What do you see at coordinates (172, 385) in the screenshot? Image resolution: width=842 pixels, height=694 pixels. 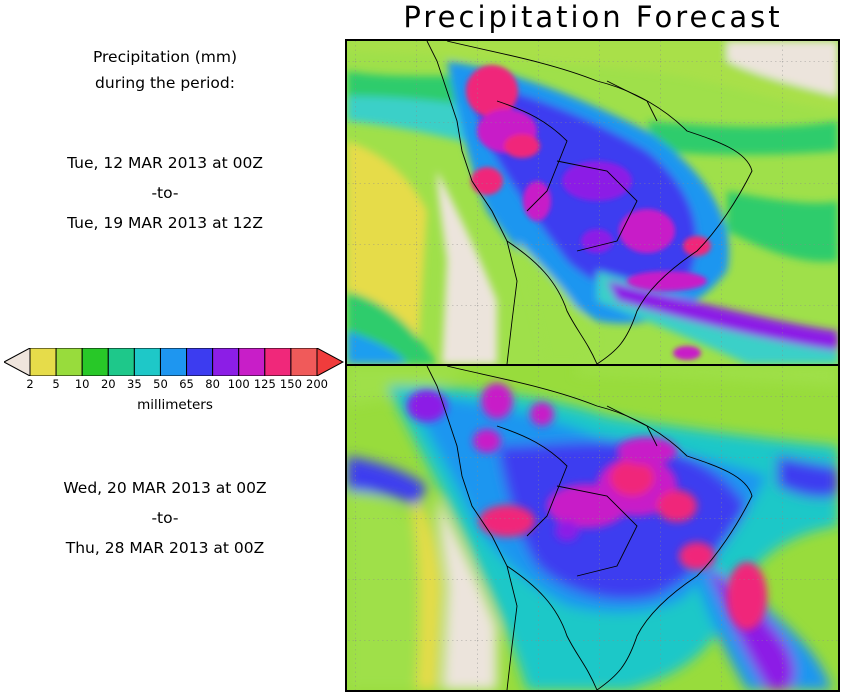 I see `colorbar-ticks: 2 5 10 20 35 50 65 80 100 125 150 200` at bounding box center [172, 385].